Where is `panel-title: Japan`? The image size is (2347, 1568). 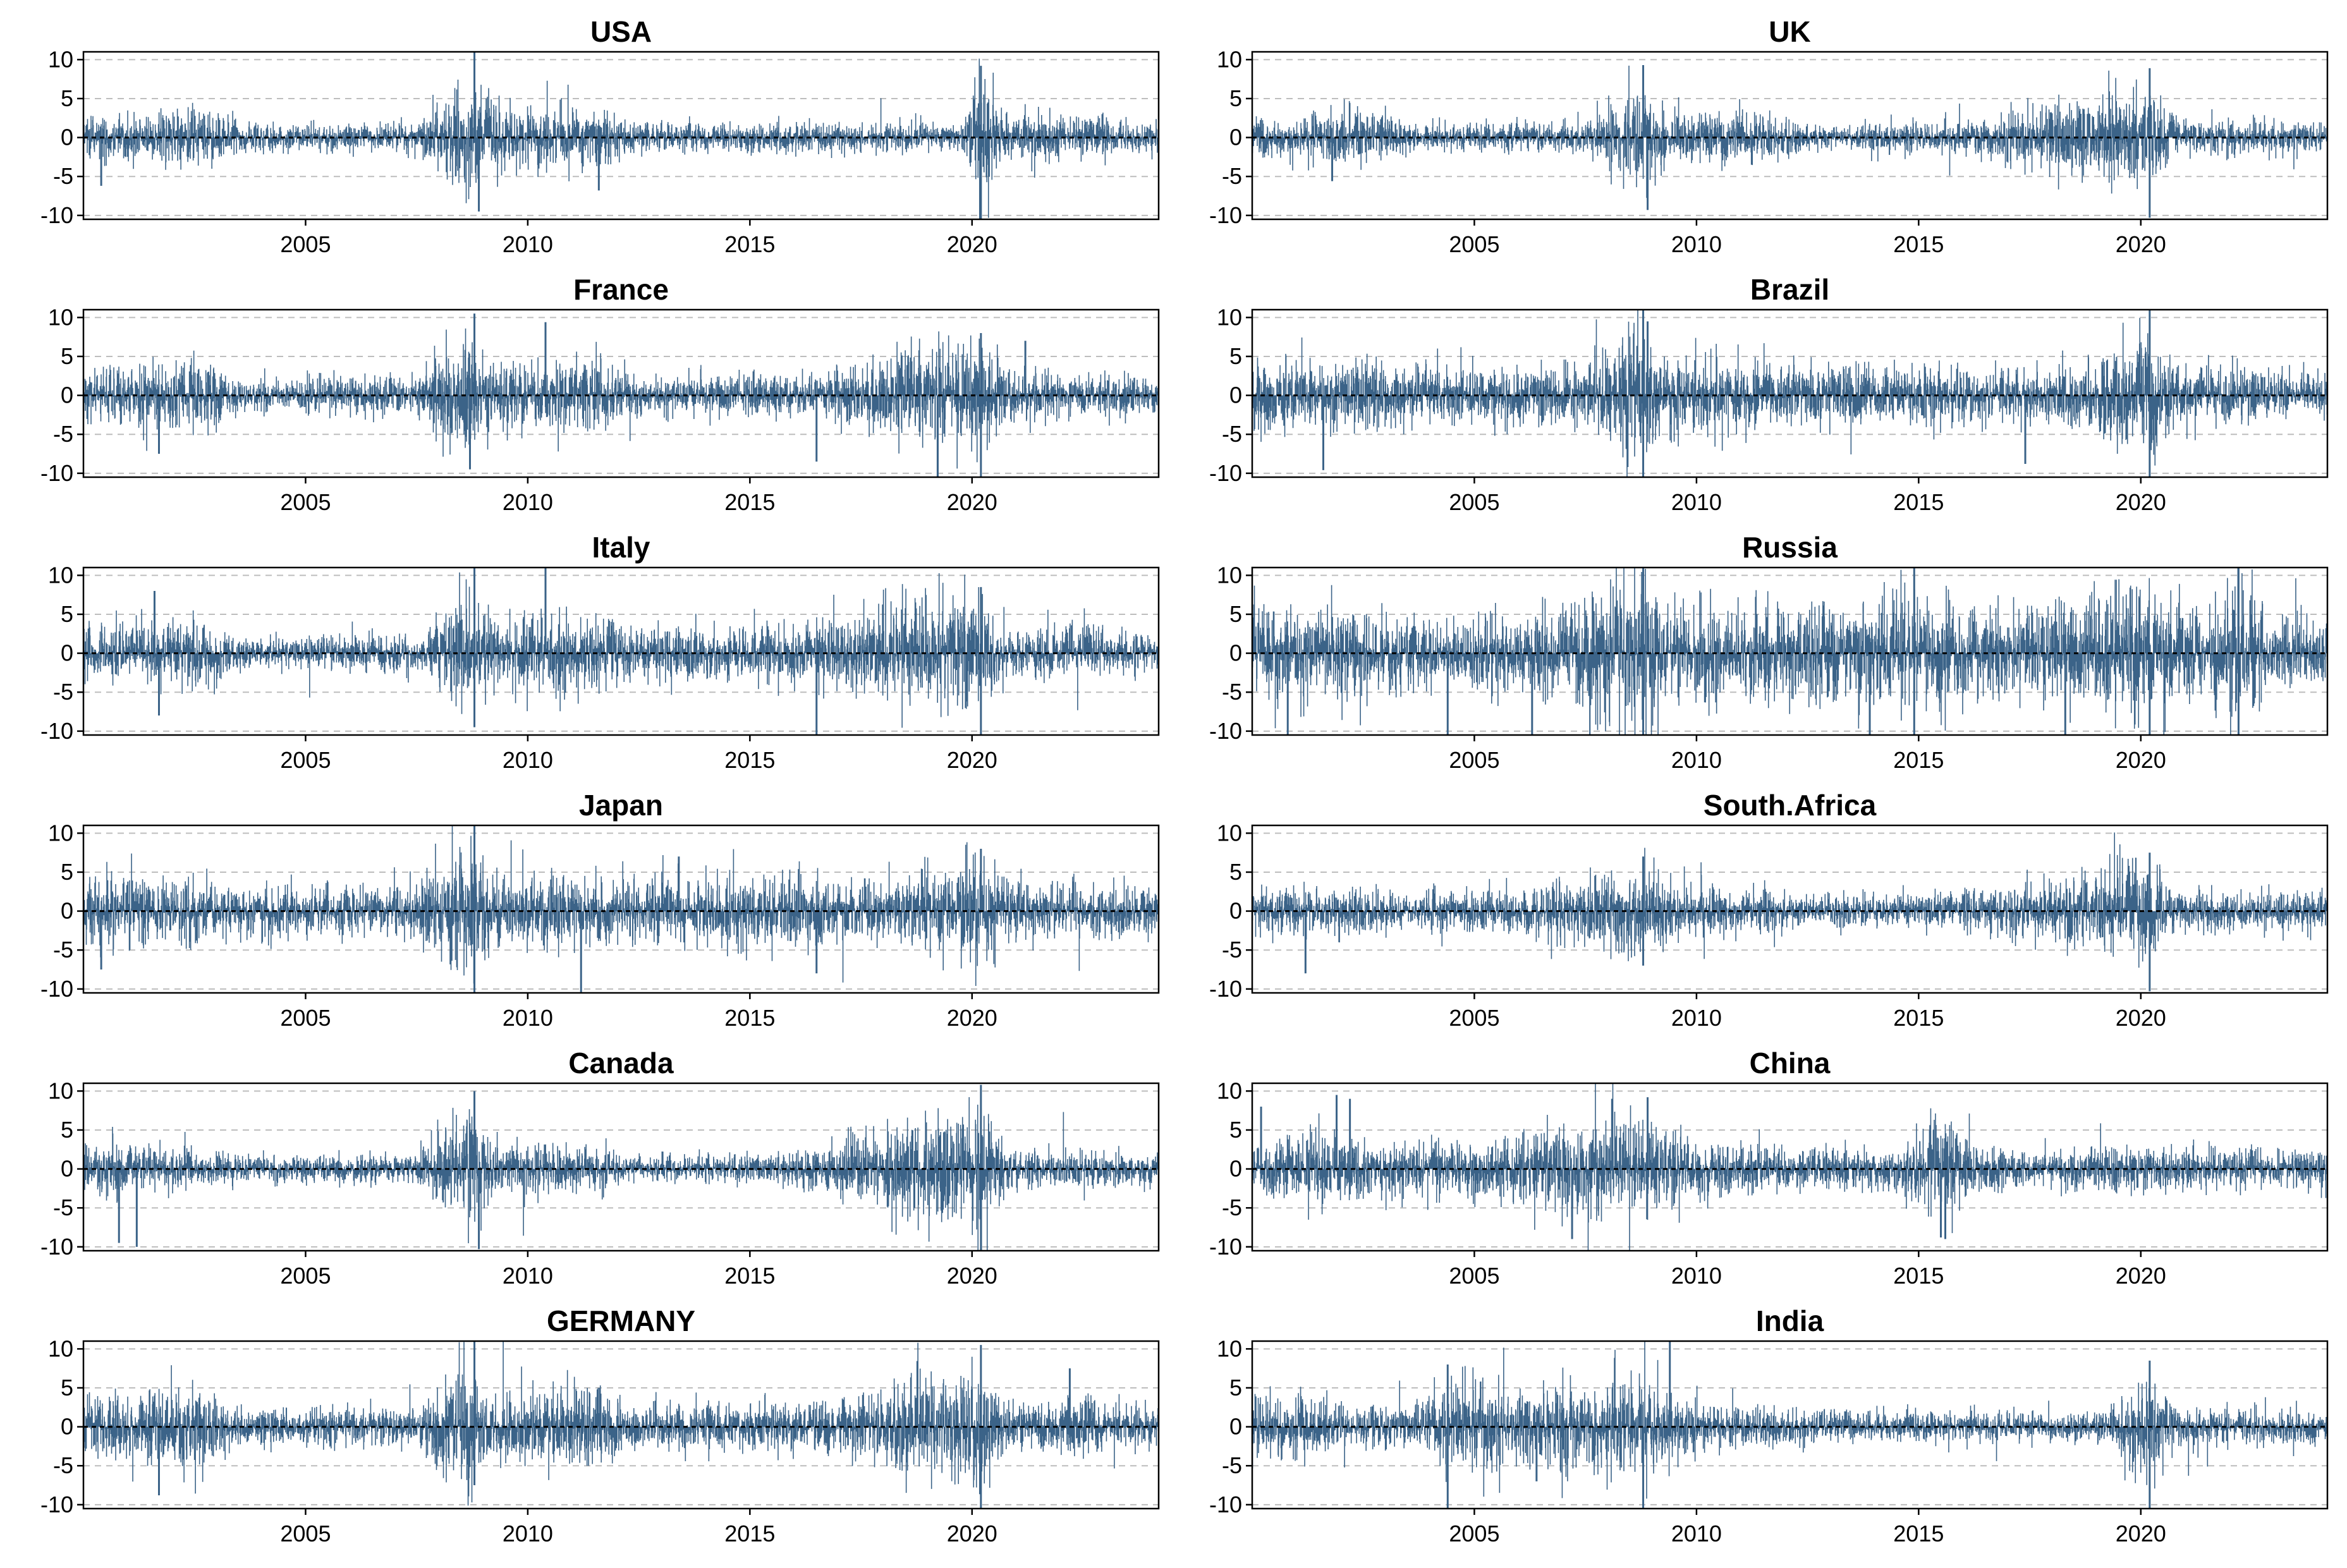 panel-title: Japan is located at coordinates (621, 805).